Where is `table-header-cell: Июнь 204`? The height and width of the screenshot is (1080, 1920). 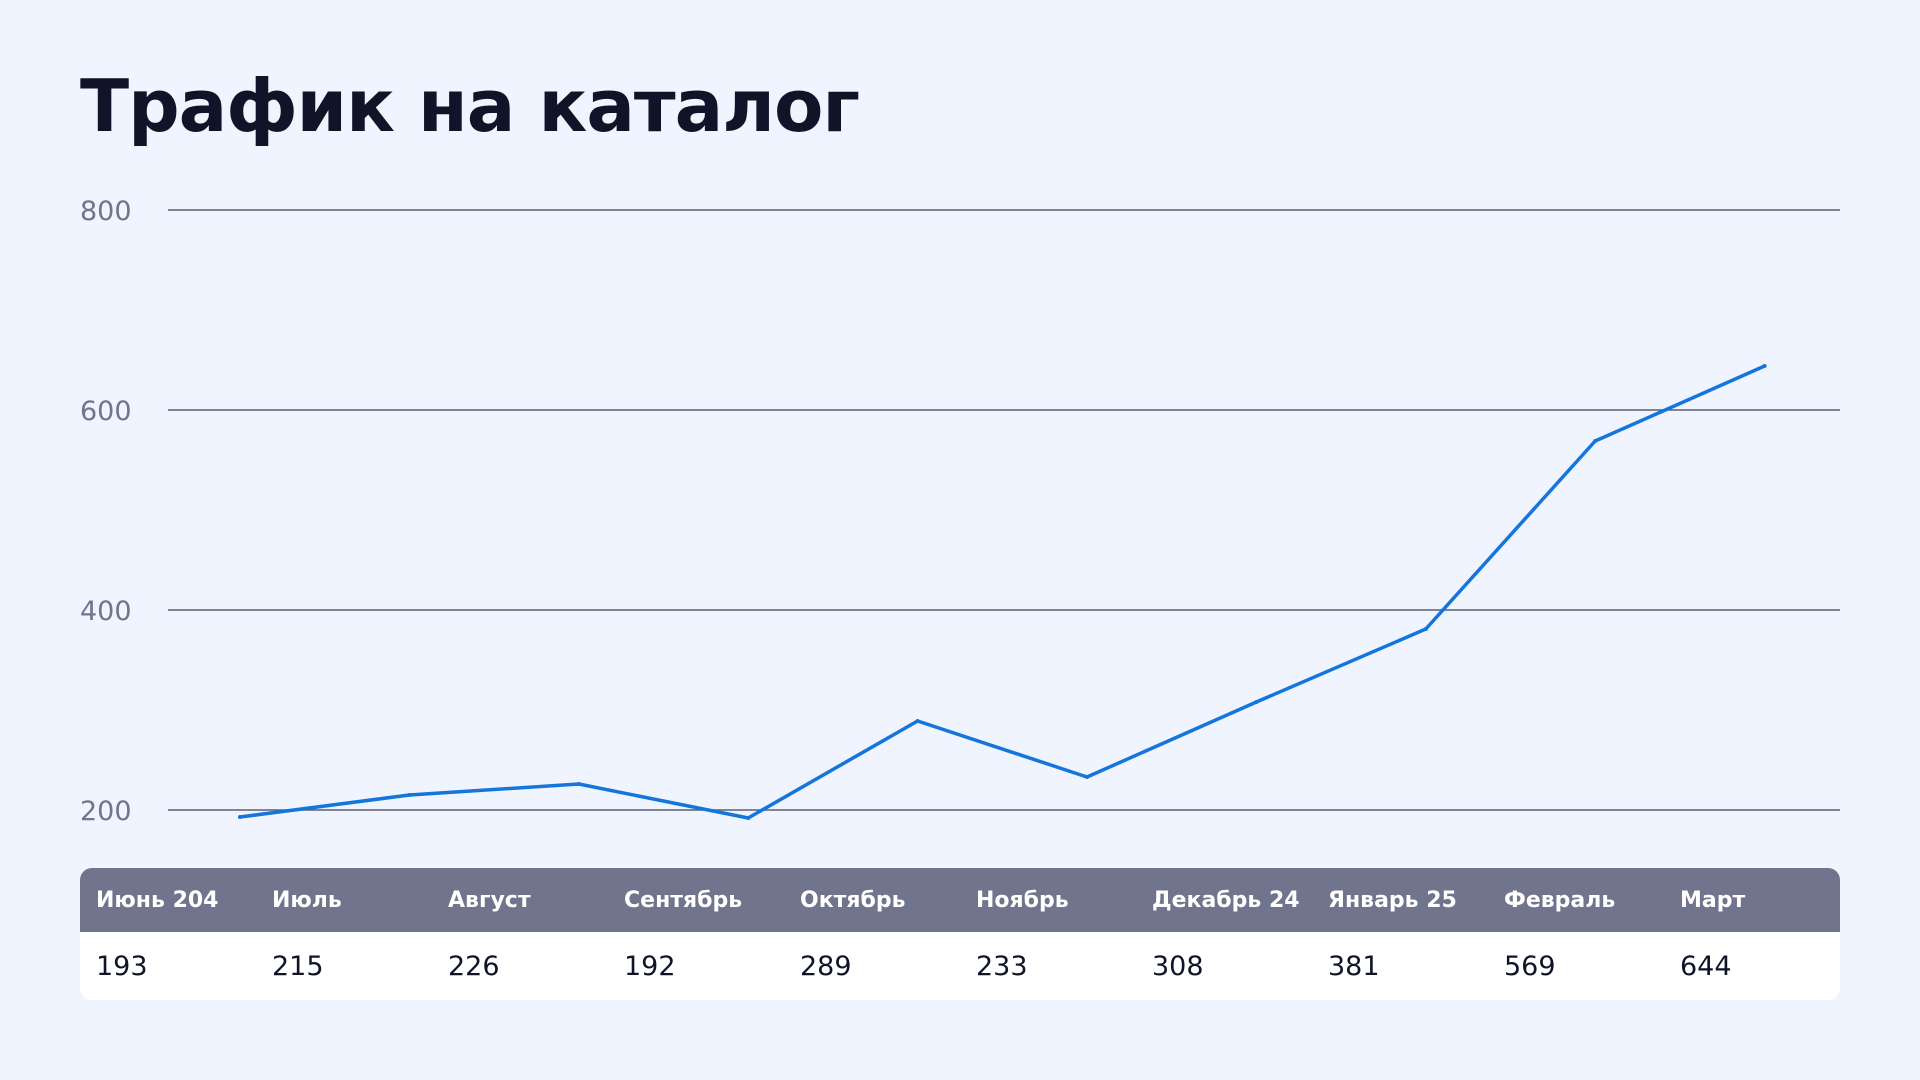 table-header-cell: Июнь 204 is located at coordinates (157, 900).